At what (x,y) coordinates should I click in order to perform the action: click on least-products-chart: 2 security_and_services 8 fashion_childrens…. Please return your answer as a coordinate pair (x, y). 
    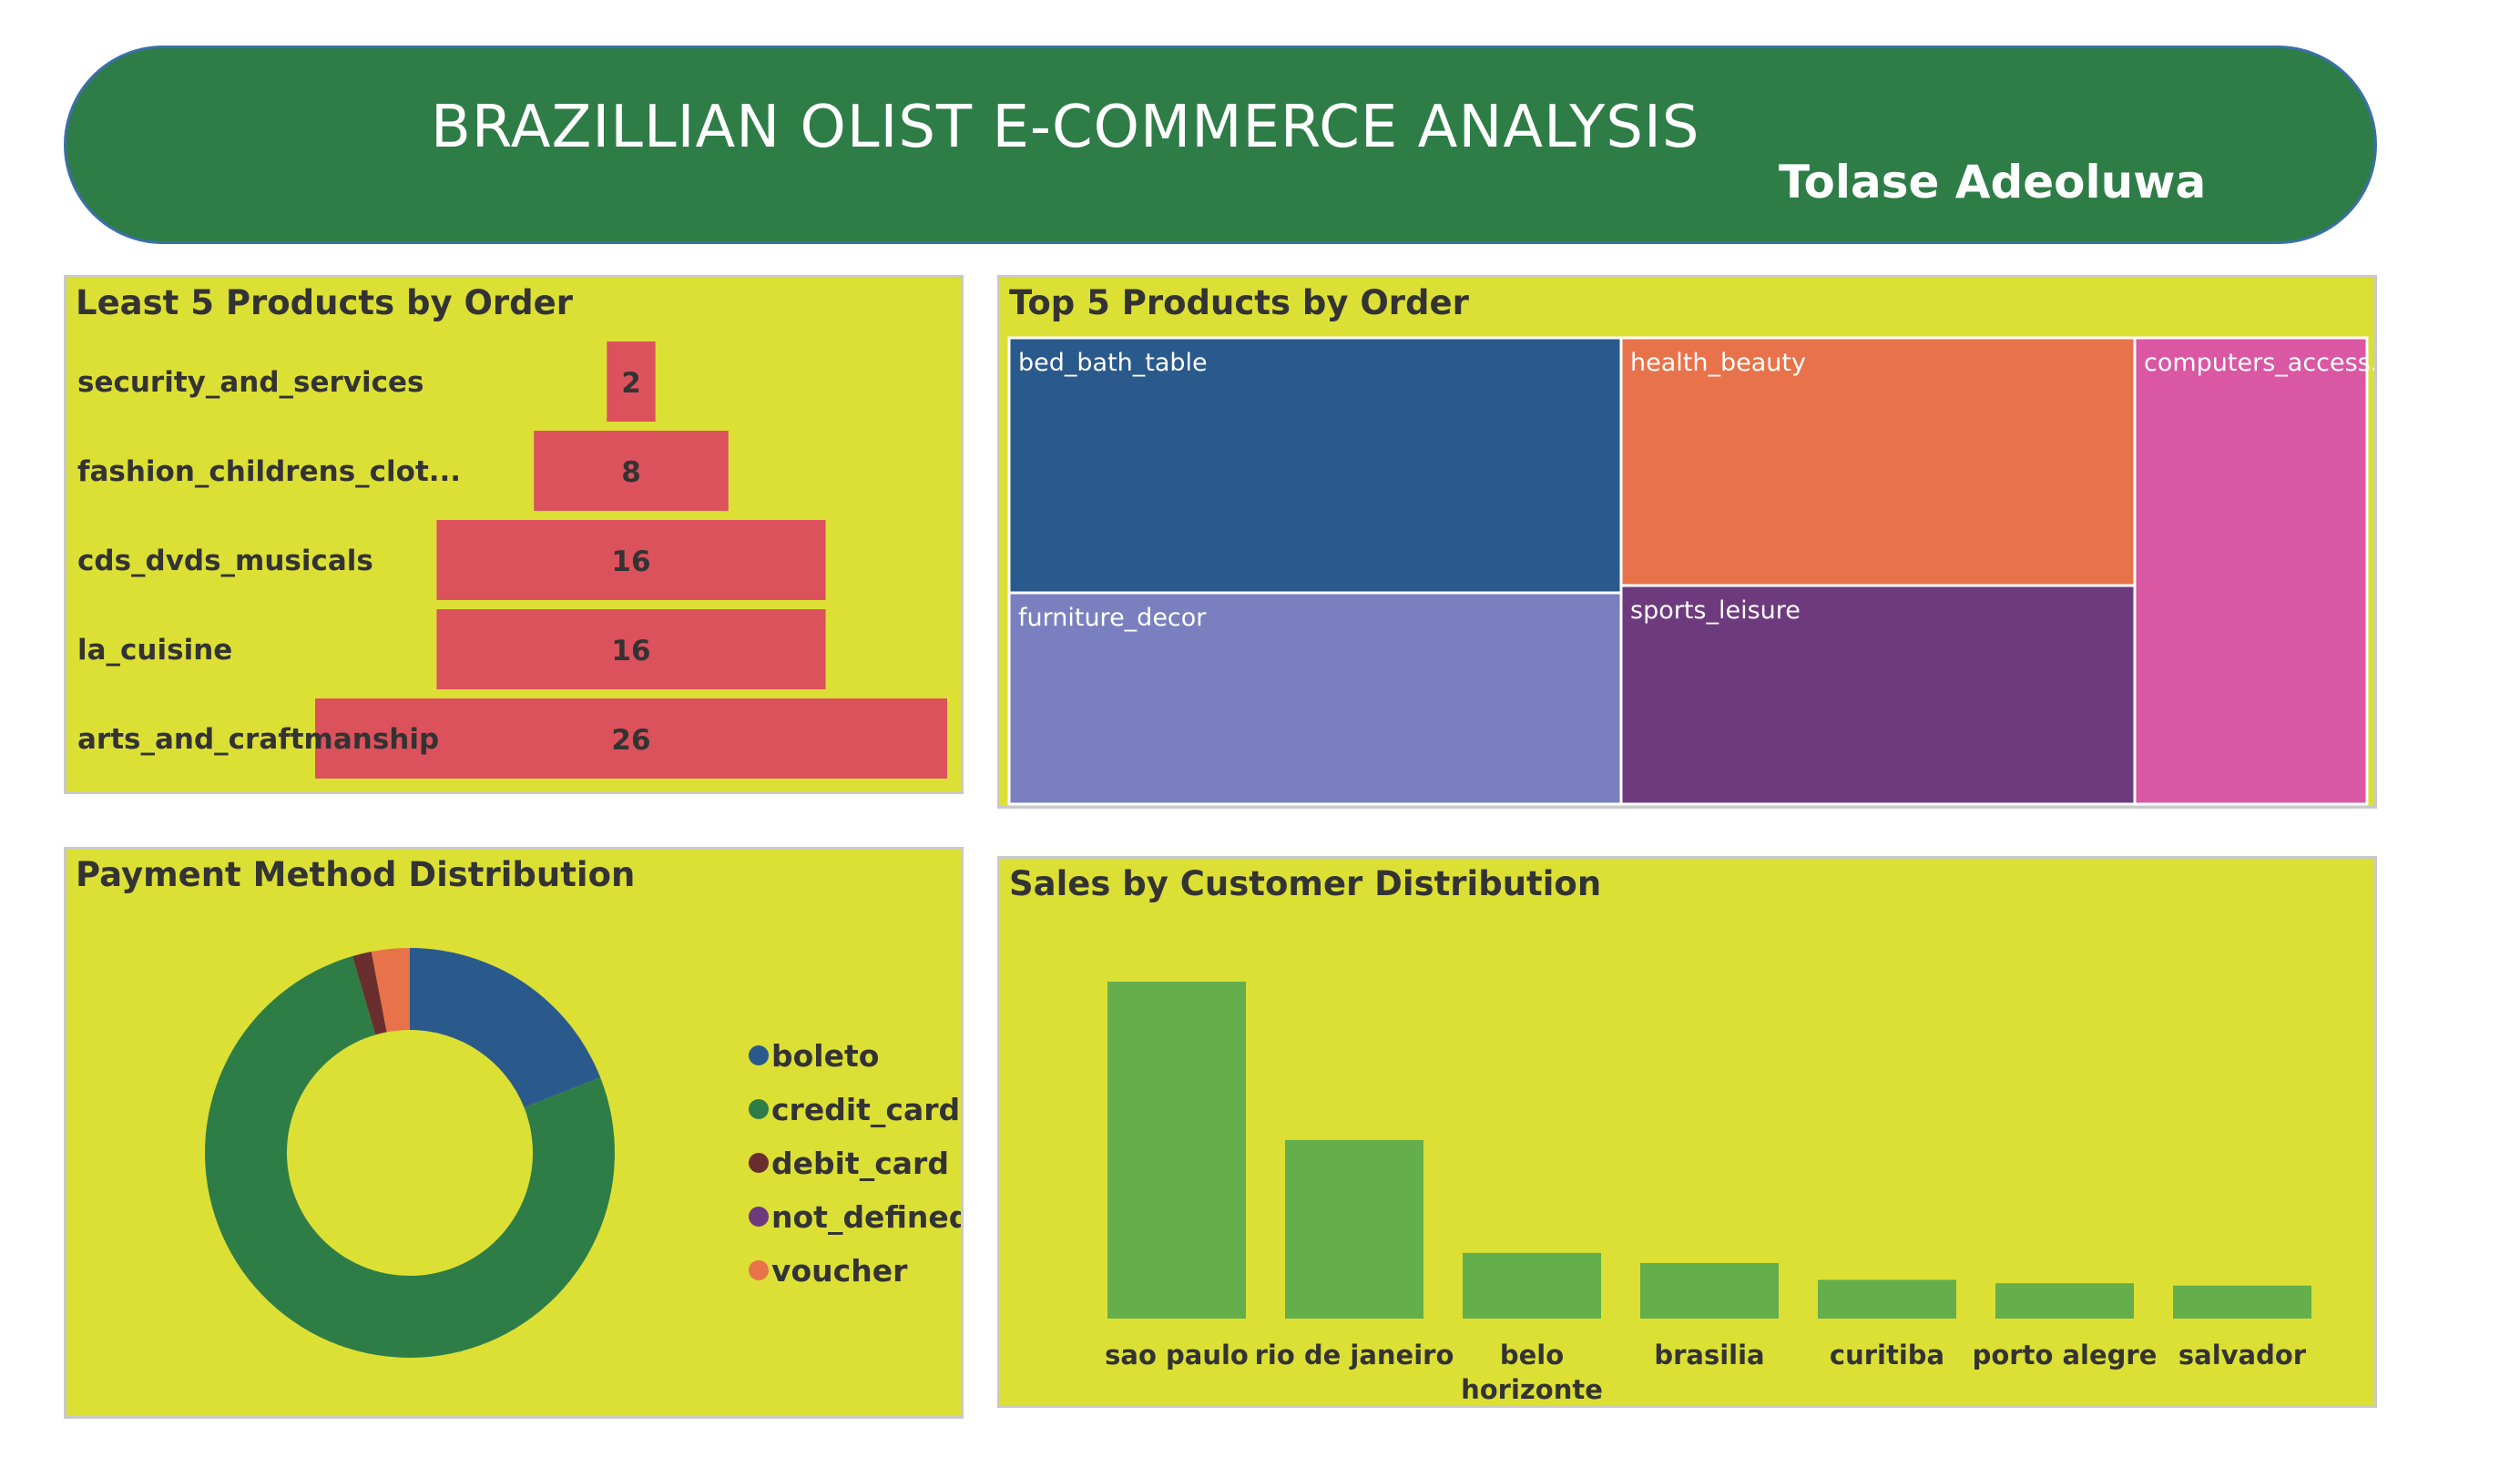
    Looking at the image, I should click on (512, 560).